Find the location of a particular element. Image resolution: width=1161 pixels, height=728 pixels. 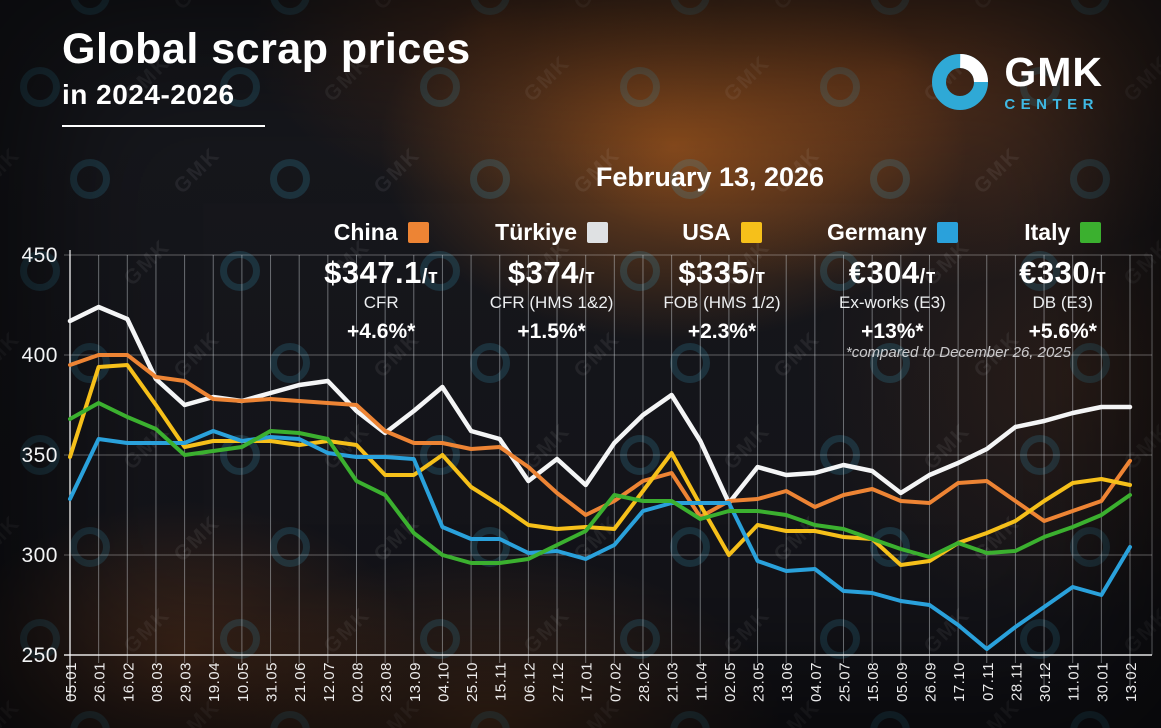

x-axis-label: 29.03 is located at coordinates (186, 682).